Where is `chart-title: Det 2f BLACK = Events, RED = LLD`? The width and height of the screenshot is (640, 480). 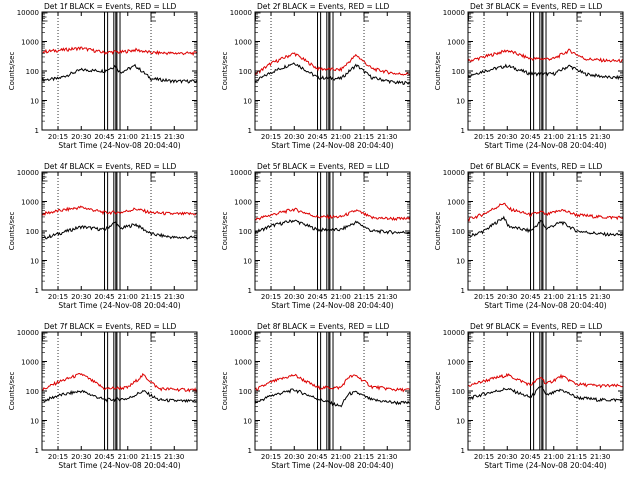 chart-title: Det 2f BLACK = Events, RED = LLD is located at coordinates (323, 6).